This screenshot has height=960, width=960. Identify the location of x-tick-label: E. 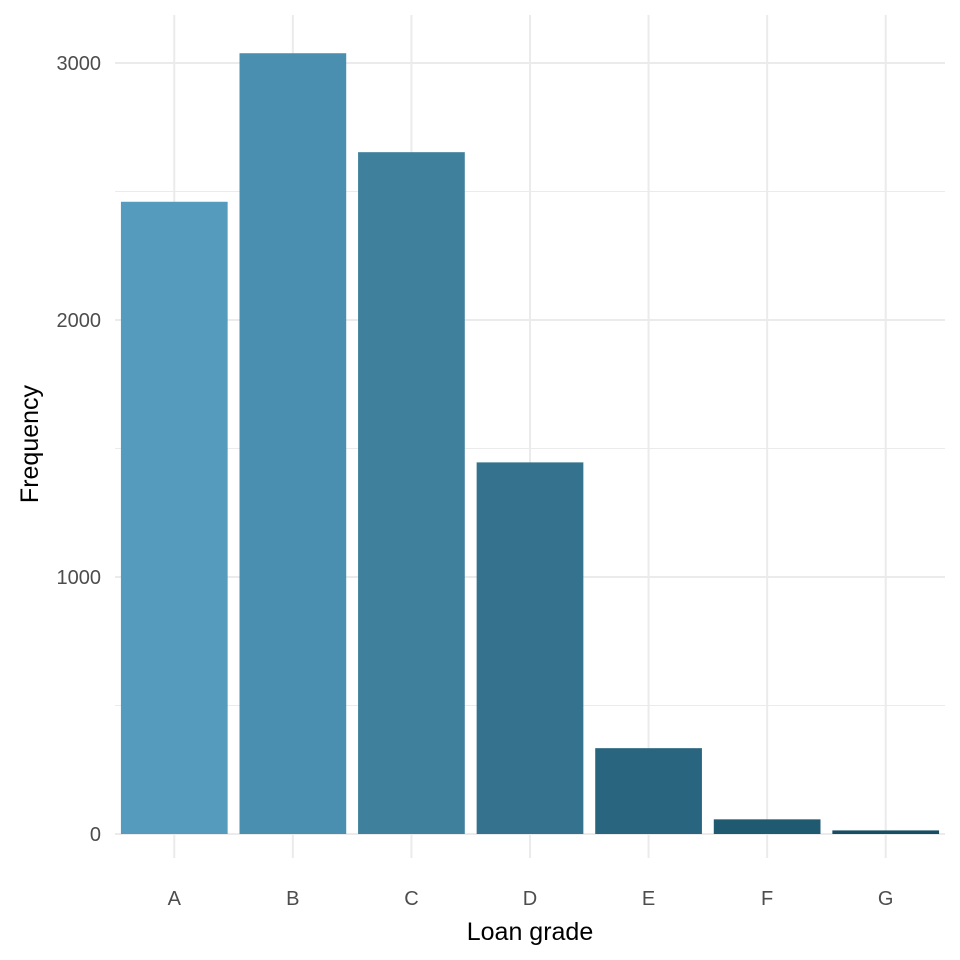
(648, 899).